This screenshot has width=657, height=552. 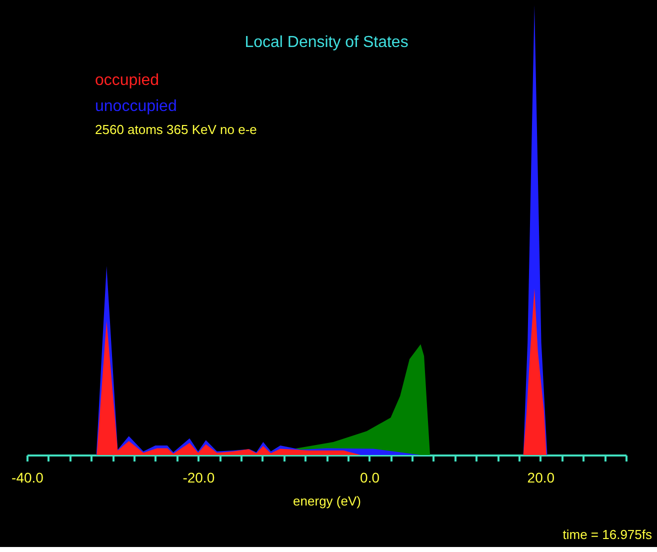 What do you see at coordinates (370, 478) in the screenshot?
I see `x-tick-label: 0.0` at bounding box center [370, 478].